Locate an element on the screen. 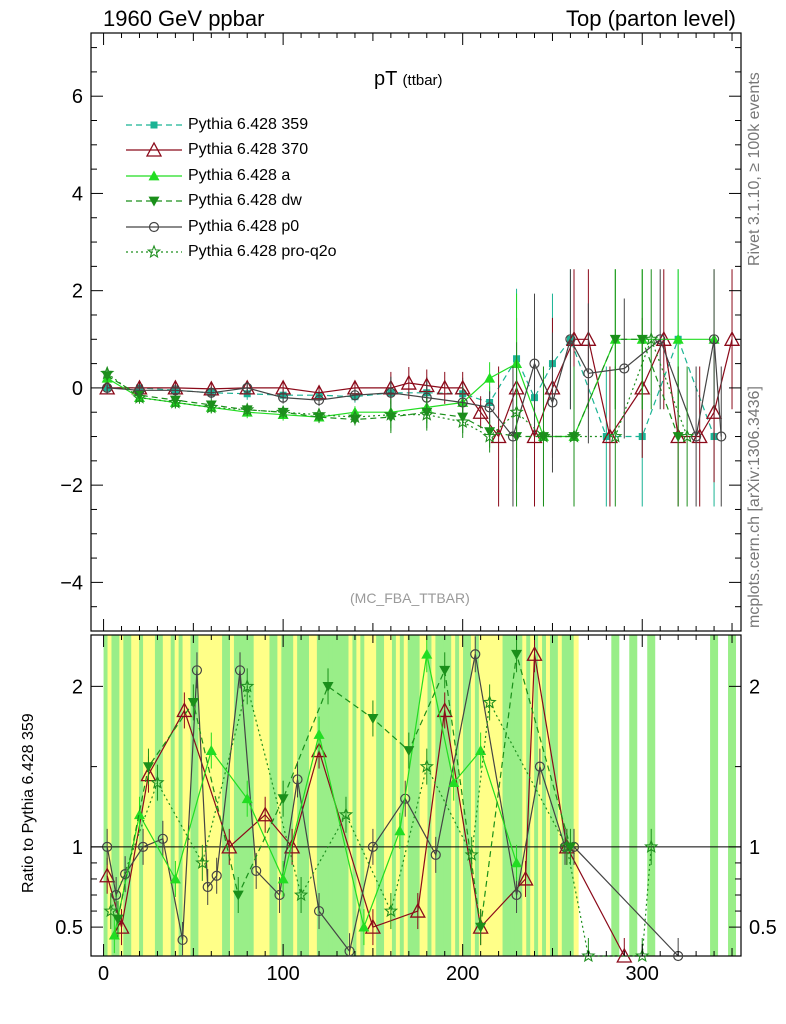  y-tick-label: −4 is located at coordinates (71, 583).